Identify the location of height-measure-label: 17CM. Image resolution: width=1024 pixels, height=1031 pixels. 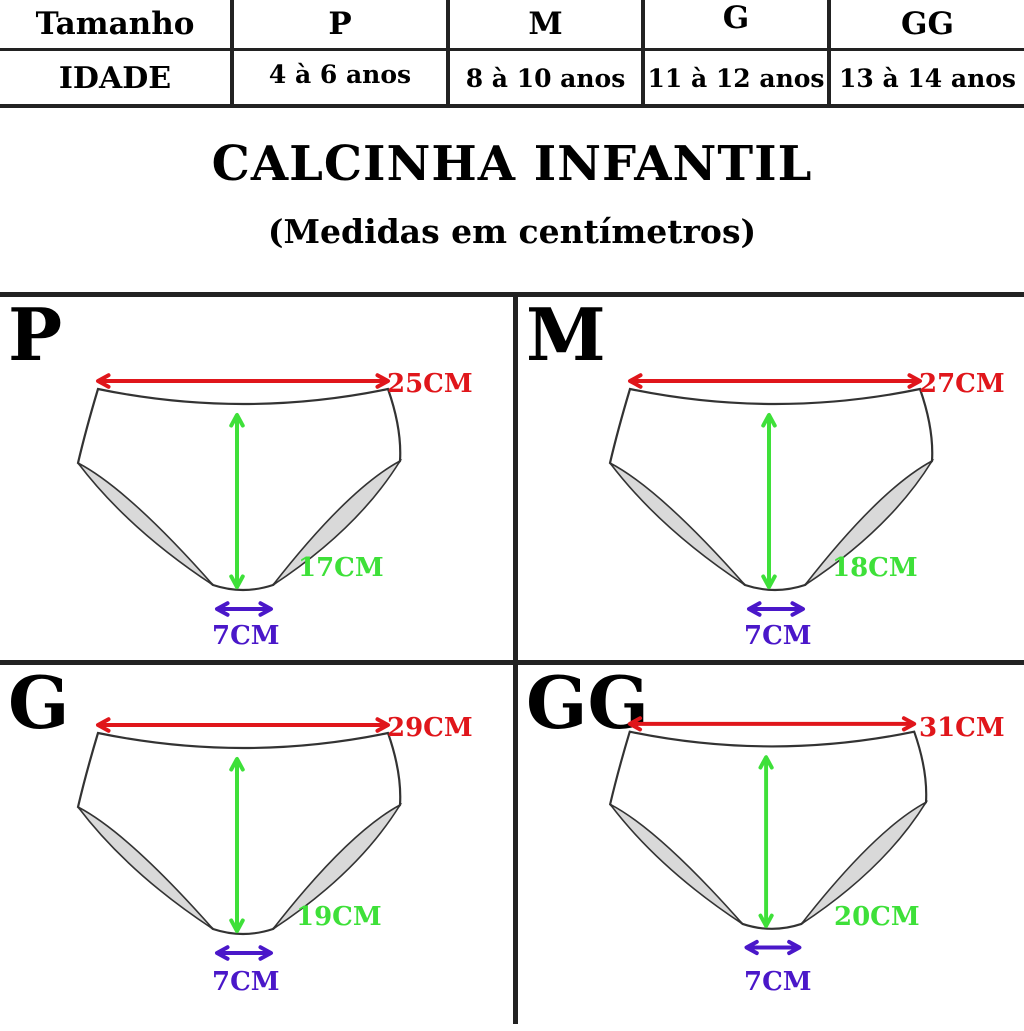
(341, 568).